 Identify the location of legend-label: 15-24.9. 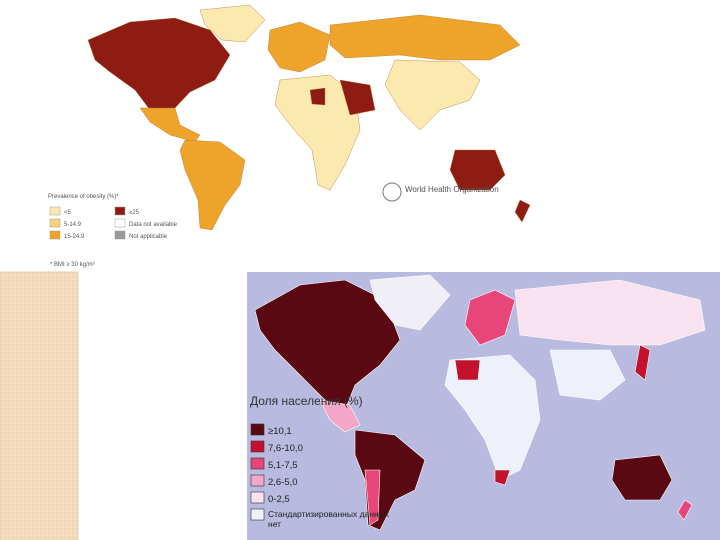
(74, 237).